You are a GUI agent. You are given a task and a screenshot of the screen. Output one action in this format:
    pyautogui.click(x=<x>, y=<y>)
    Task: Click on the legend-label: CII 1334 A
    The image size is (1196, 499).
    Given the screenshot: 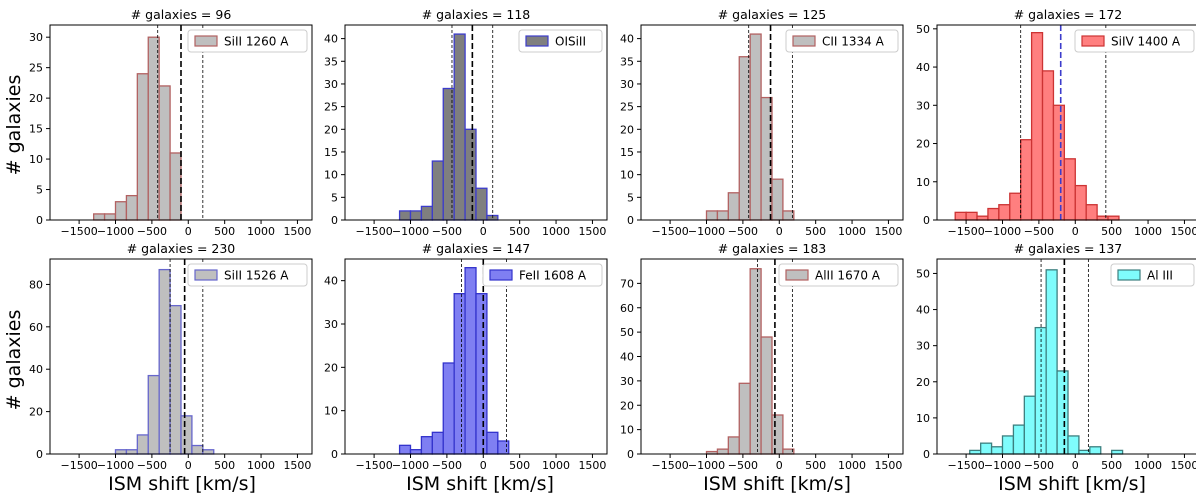 What is the action you would take?
    pyautogui.click(x=853, y=42)
    